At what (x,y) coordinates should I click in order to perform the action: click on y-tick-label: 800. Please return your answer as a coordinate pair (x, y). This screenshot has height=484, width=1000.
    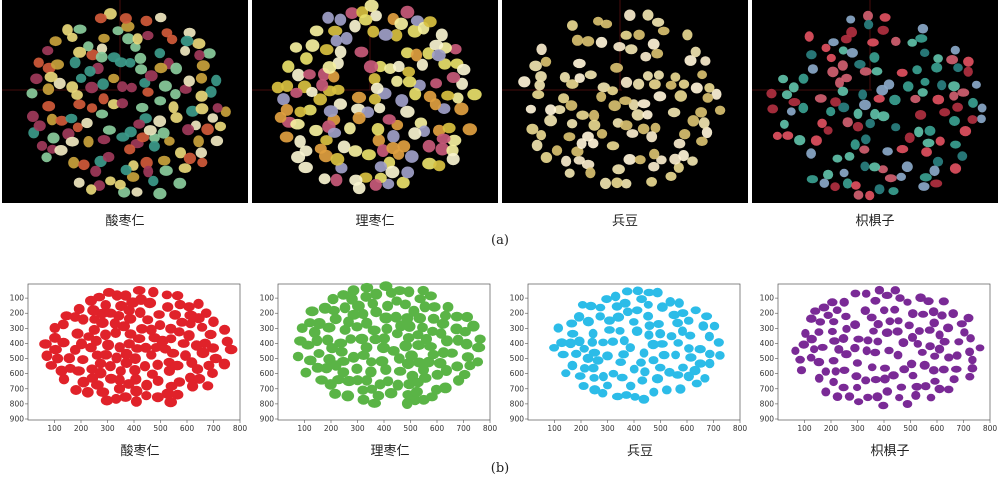
    Looking at the image, I should click on (767, 403).